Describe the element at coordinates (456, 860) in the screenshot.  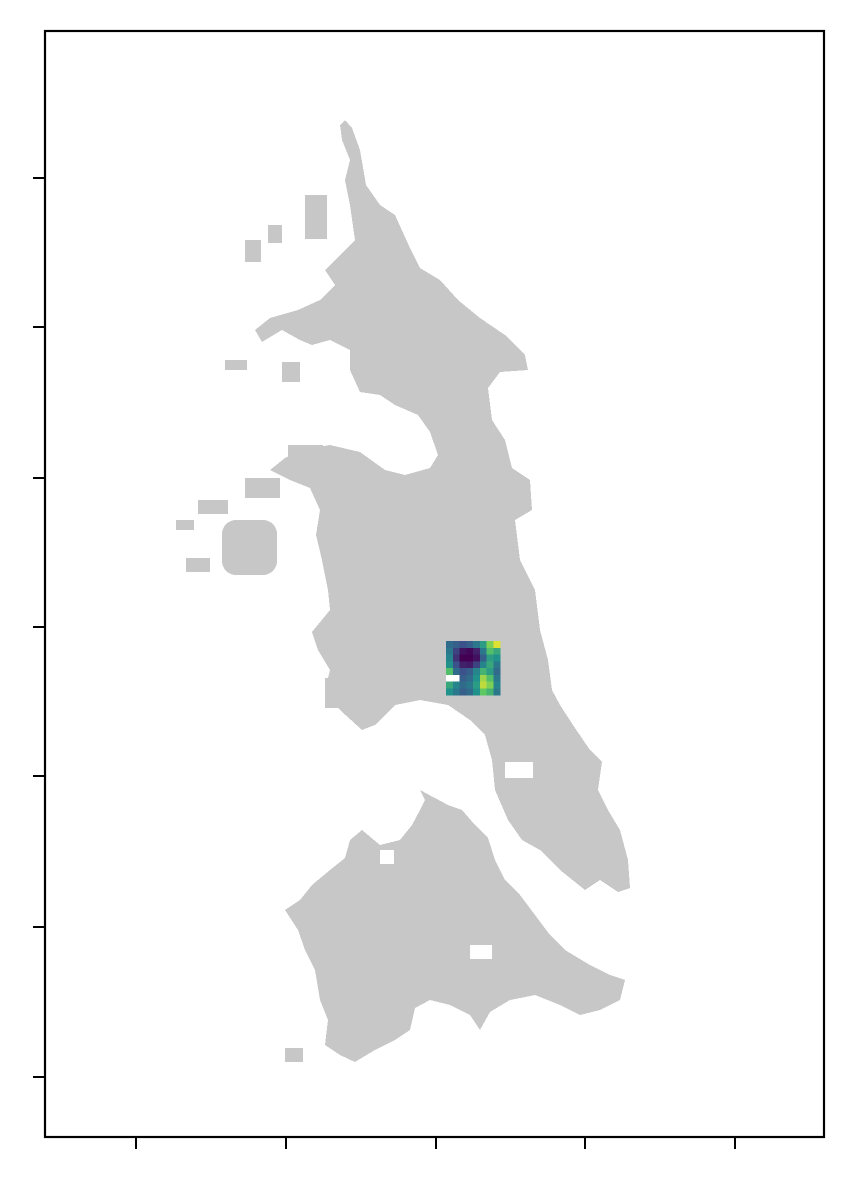
I see `inlets` at that location.